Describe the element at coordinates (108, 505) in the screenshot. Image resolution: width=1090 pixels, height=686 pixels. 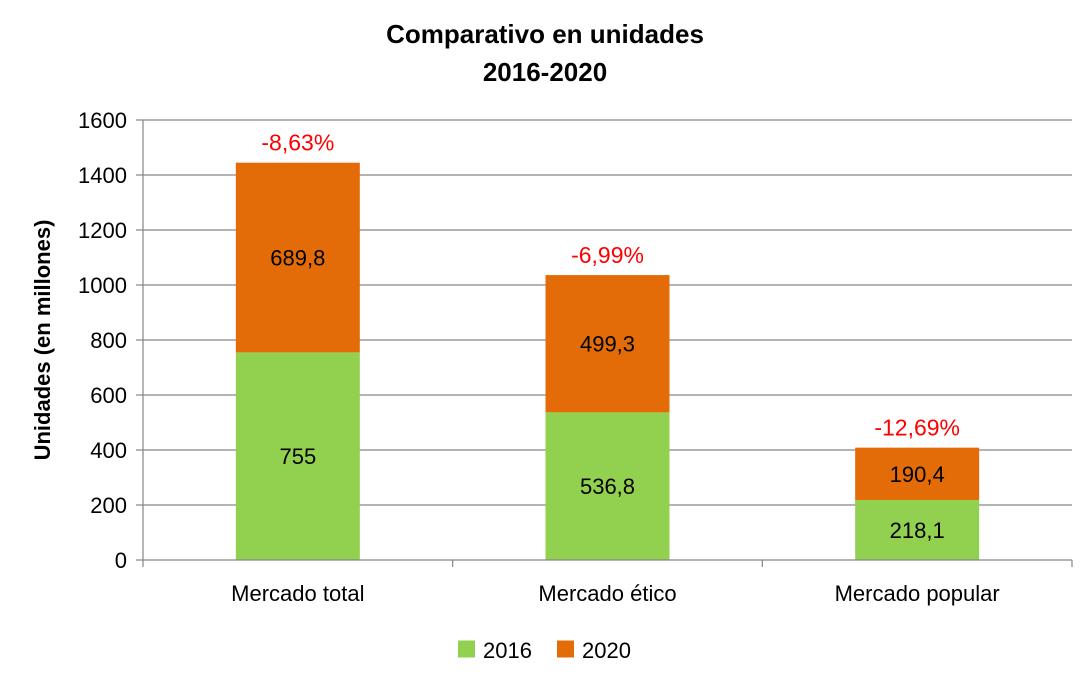
I see `y-tick-label: 200` at that location.